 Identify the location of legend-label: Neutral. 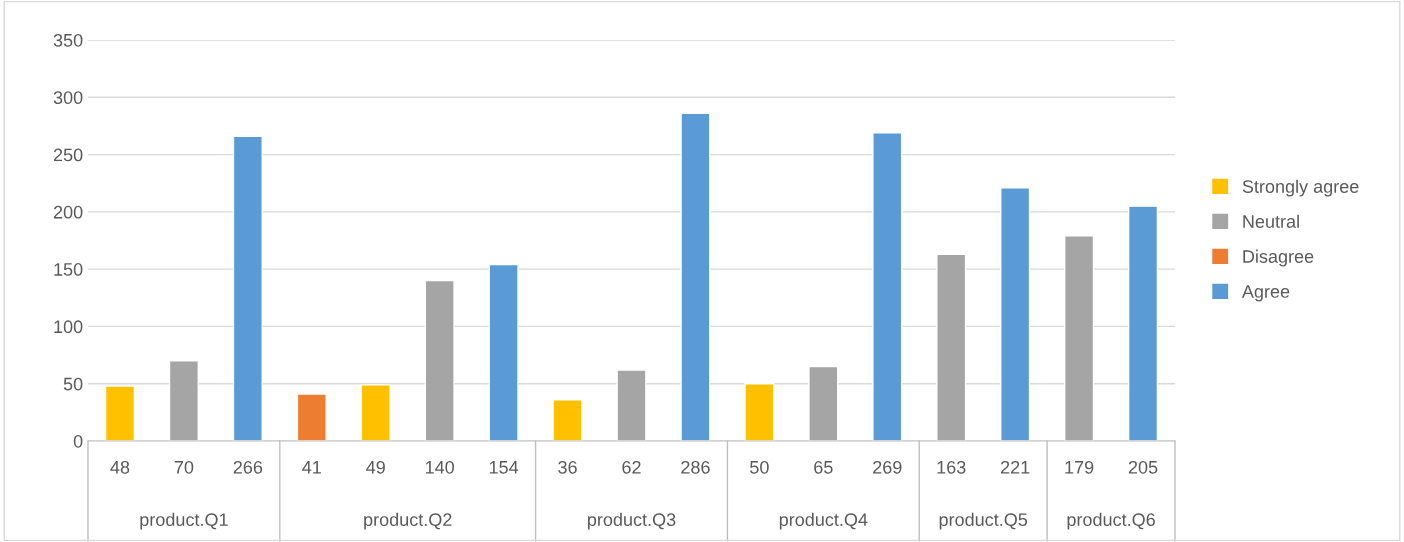
(1271, 221).